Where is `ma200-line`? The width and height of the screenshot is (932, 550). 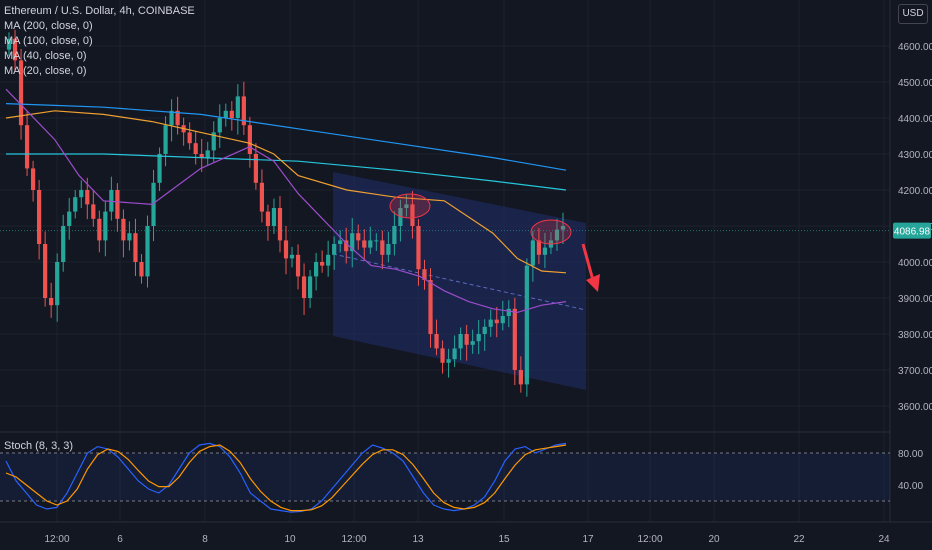
ma200-line is located at coordinates (286, 172).